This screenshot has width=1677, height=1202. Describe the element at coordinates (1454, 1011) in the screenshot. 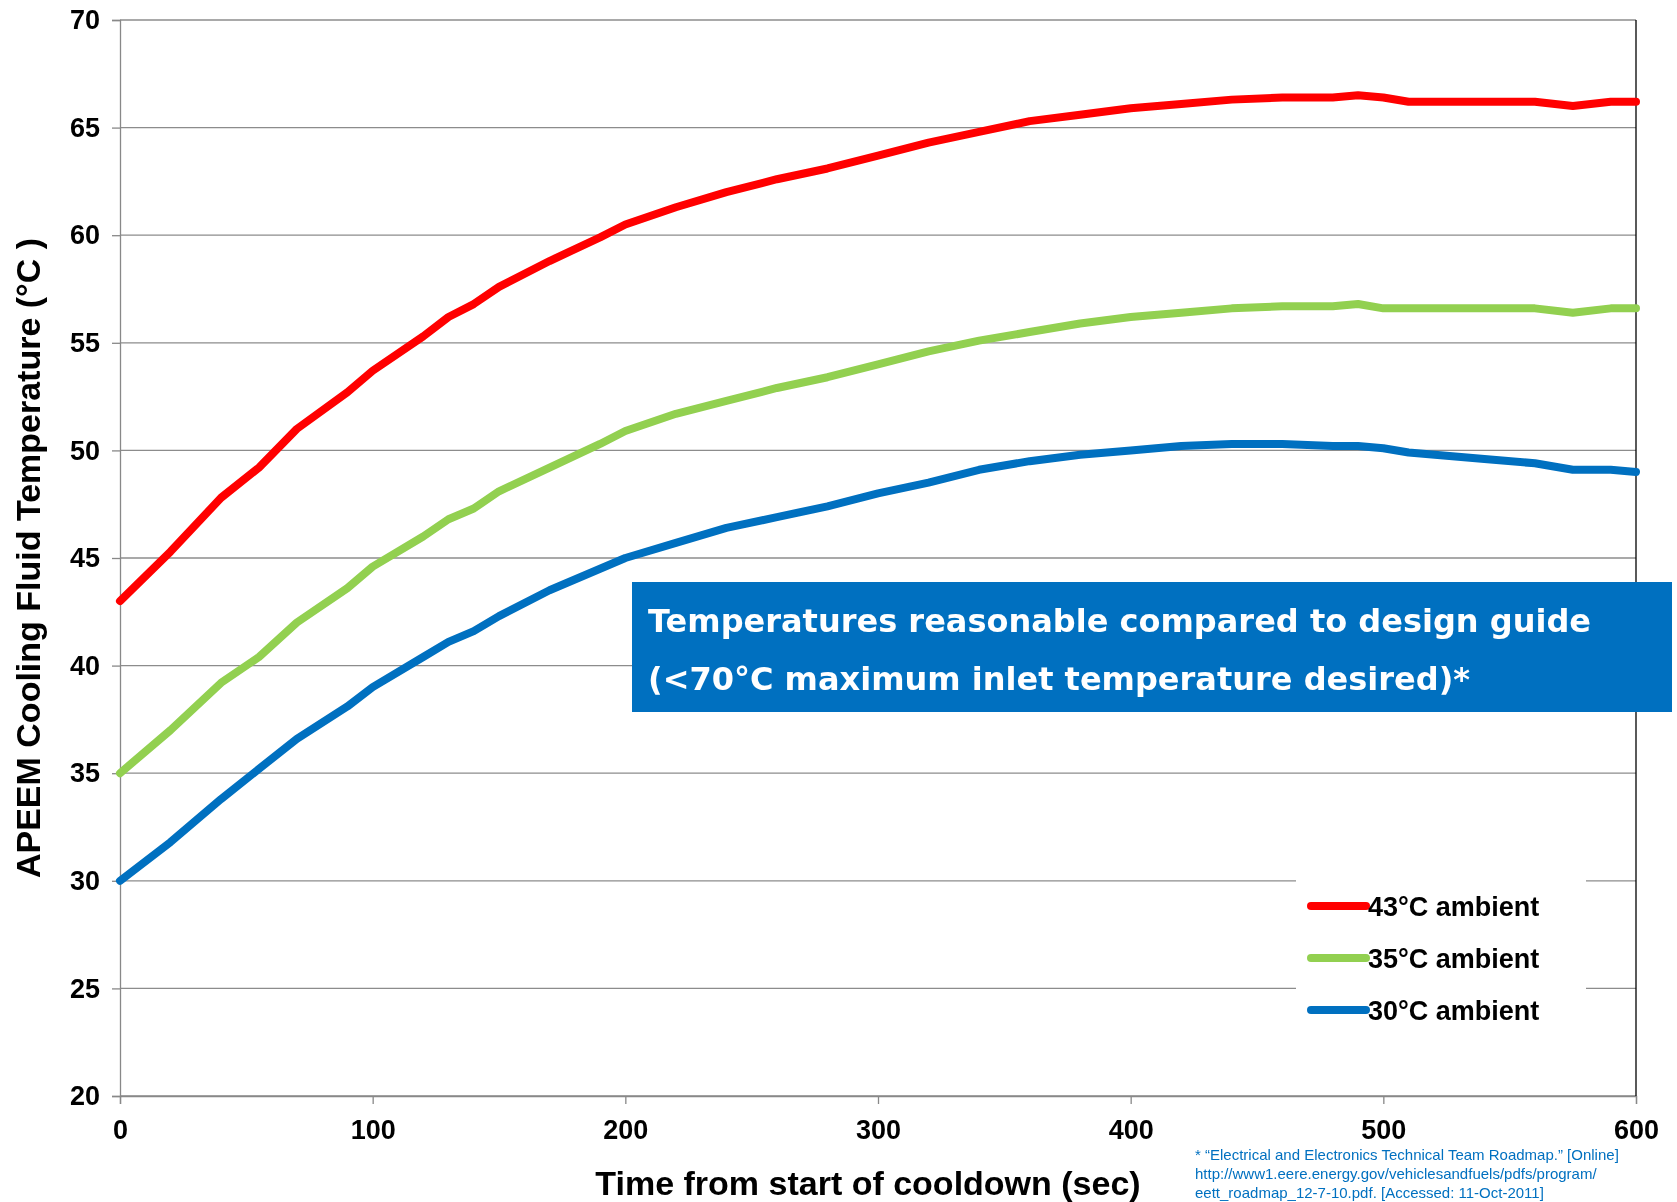

I see `legend-label: 30°C ambient` at that location.